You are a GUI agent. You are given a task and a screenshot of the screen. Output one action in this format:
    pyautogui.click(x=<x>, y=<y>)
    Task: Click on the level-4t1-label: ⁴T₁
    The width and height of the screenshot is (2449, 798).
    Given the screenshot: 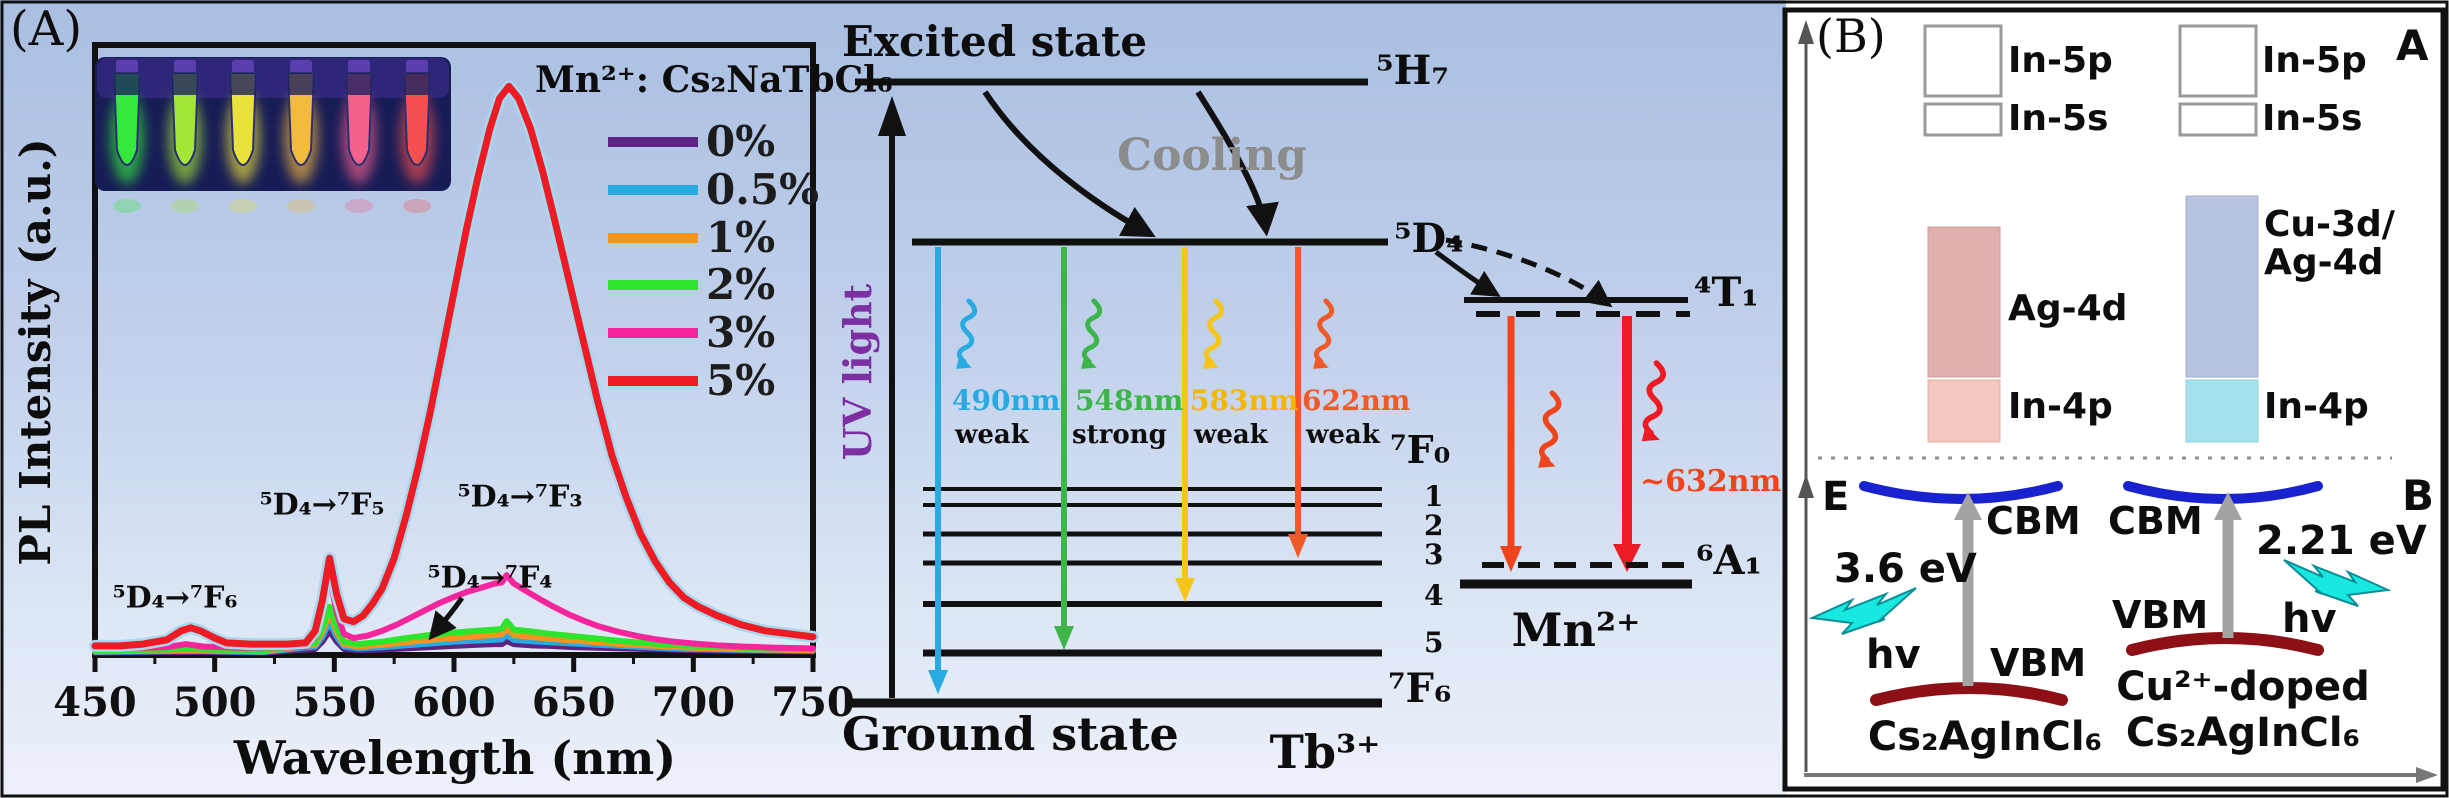 What is the action you would take?
    pyautogui.click(x=1726, y=292)
    